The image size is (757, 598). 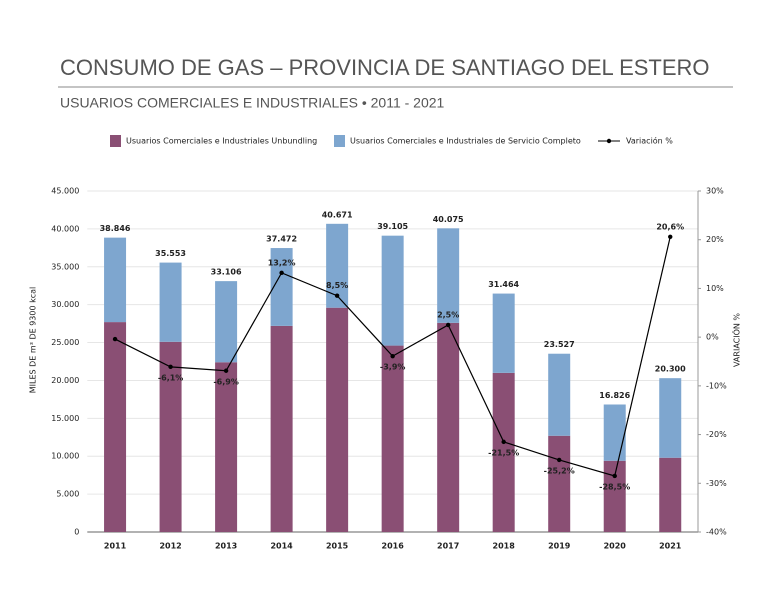 What do you see at coordinates (736, 340) in the screenshot?
I see `y2-axis-title: VARIACIÓN %` at bounding box center [736, 340].